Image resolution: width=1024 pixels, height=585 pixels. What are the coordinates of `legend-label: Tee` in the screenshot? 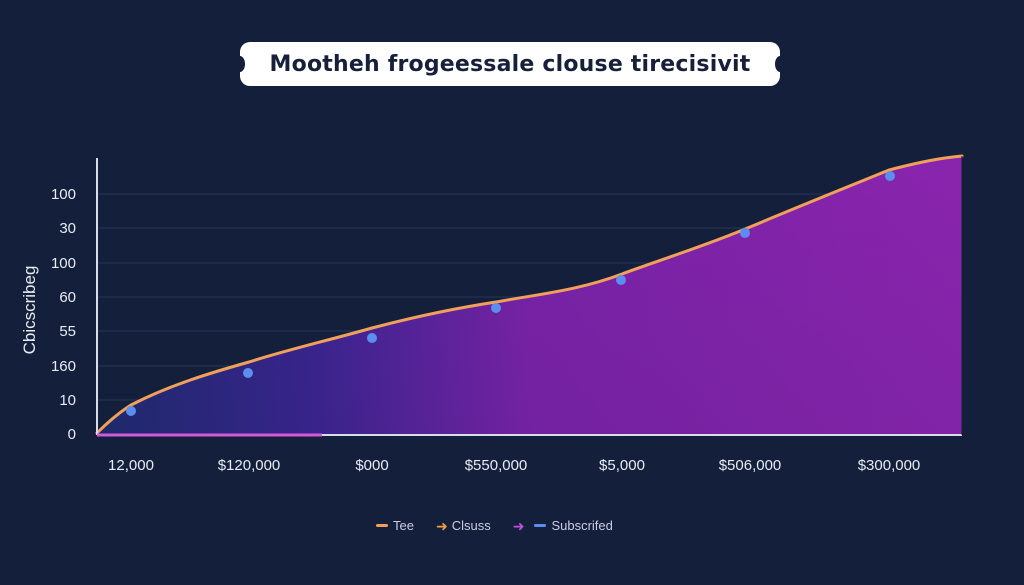 It's located at (403, 525).